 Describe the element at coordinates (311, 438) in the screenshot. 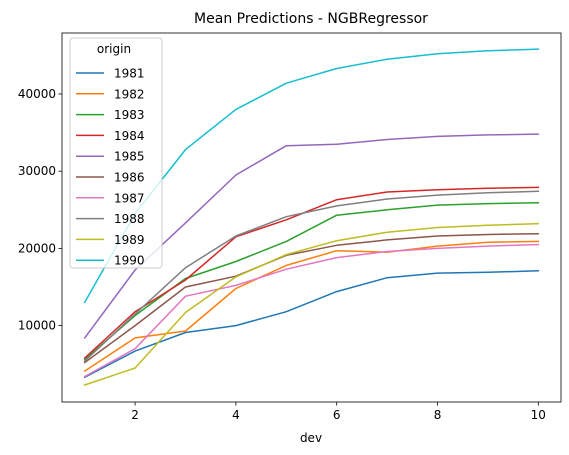

I see `x-axis-label: dev` at that location.